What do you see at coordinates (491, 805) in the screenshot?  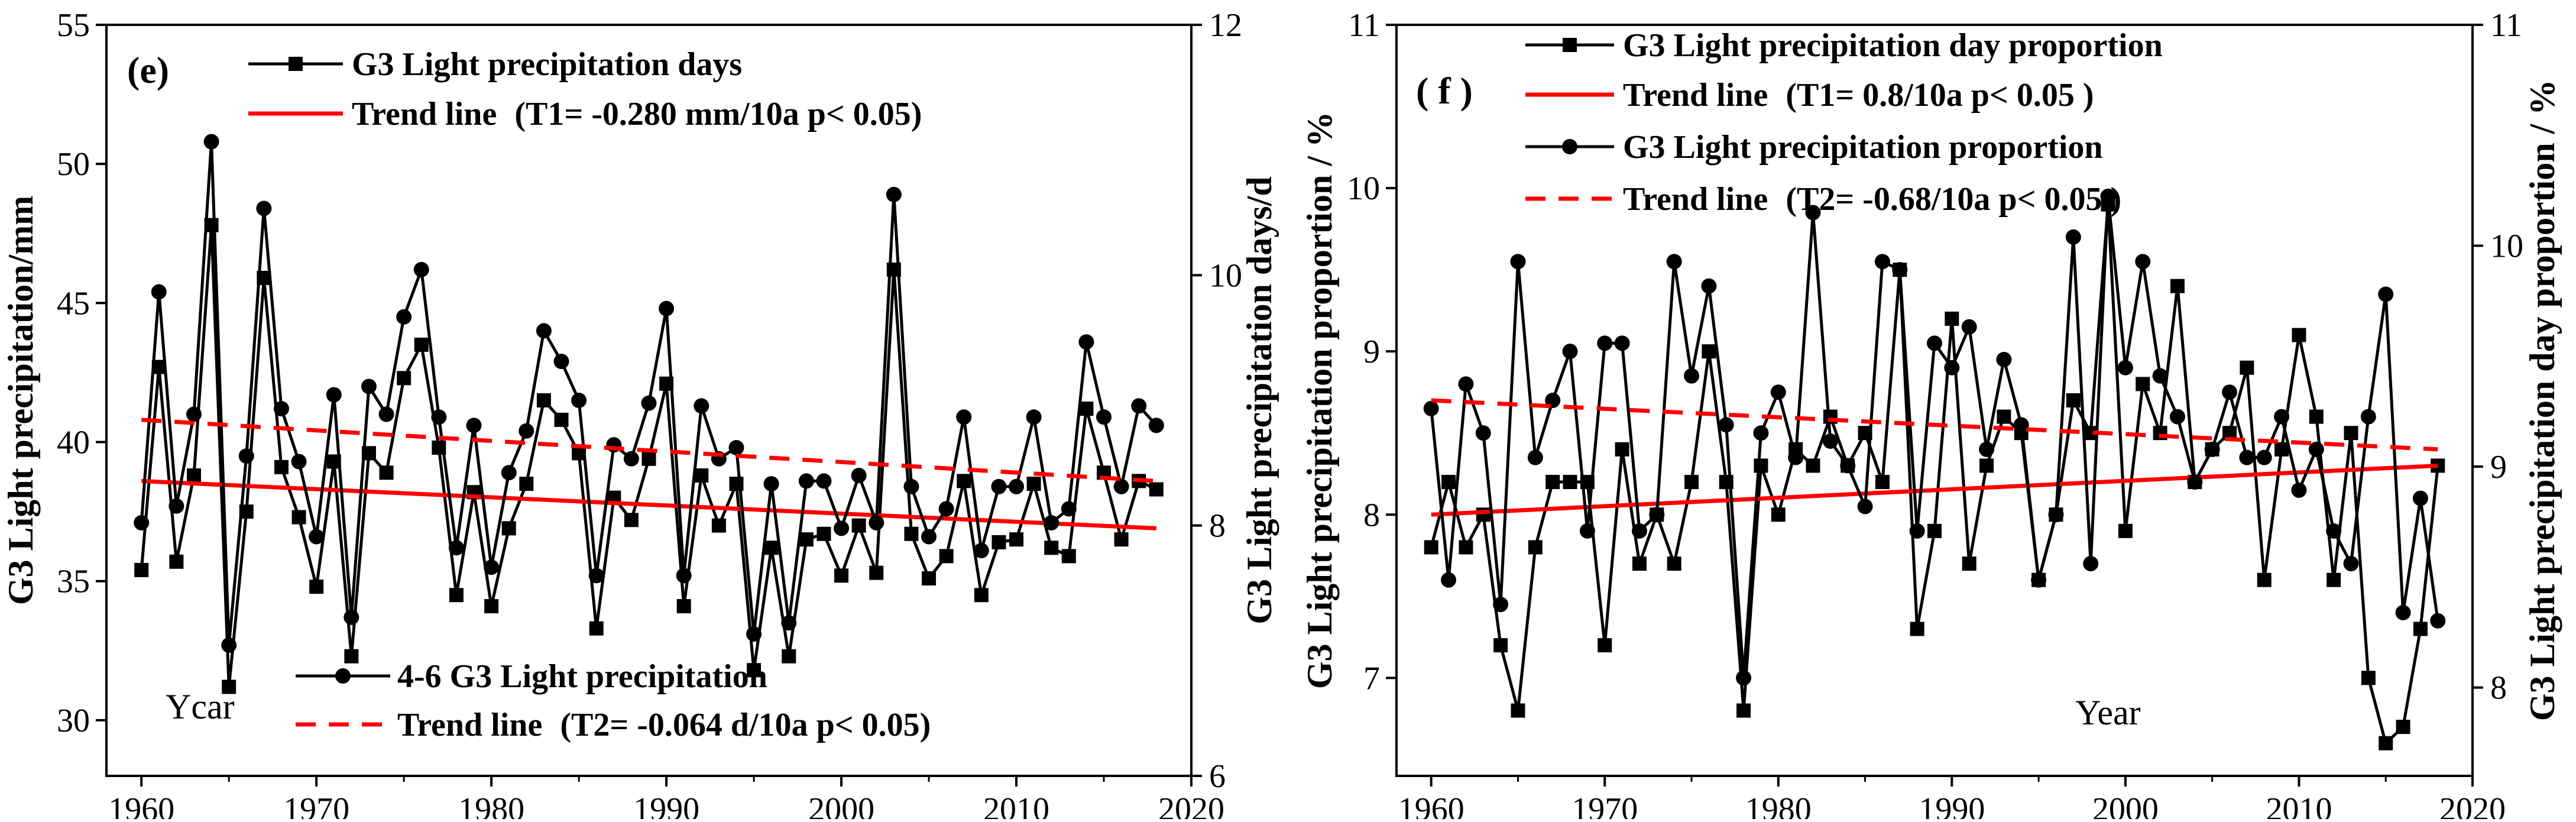 I see `panel-e-x-tick-label: 1980` at bounding box center [491, 805].